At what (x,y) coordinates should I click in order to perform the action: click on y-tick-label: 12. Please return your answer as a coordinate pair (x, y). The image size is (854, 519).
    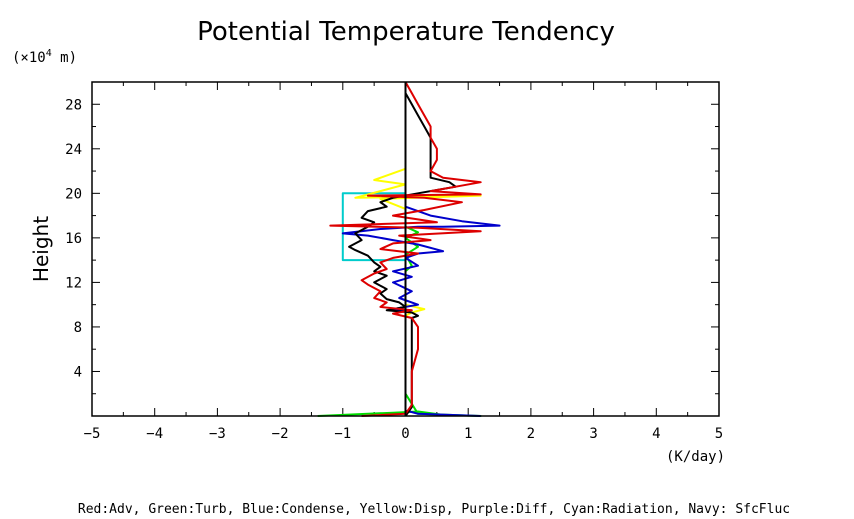
    Looking at the image, I should click on (73, 283).